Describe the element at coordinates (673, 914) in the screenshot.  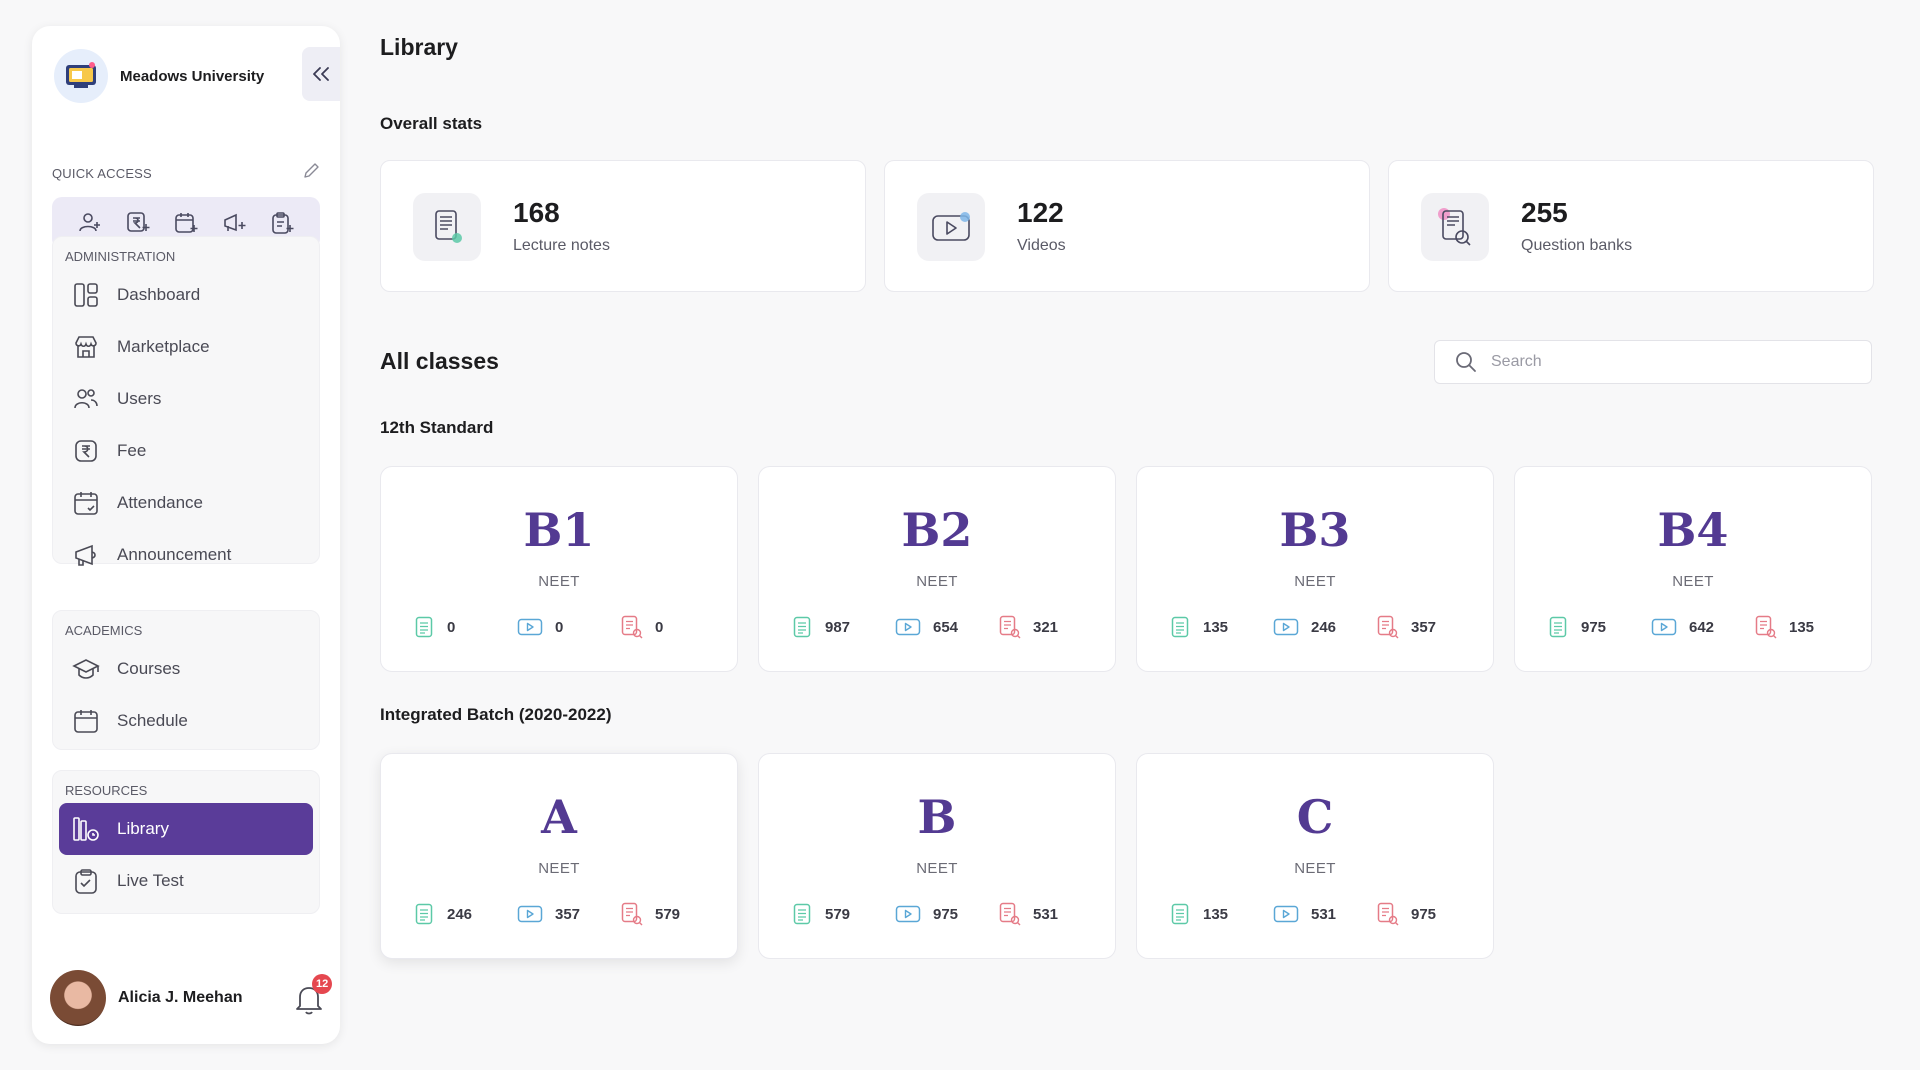
I see `metric-questions: 579` at that location.